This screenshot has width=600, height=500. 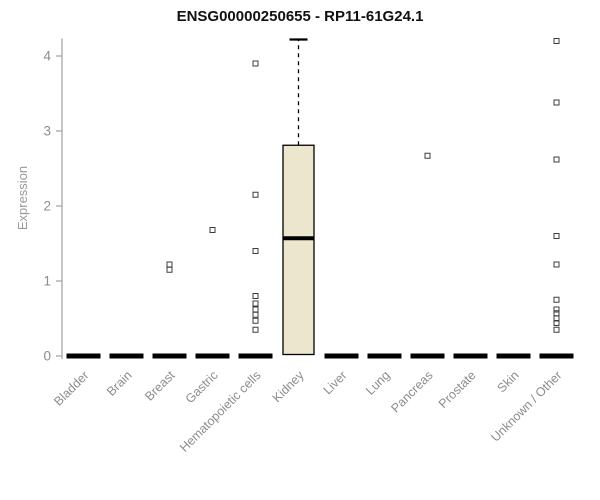 I want to click on box, so click(x=298, y=250).